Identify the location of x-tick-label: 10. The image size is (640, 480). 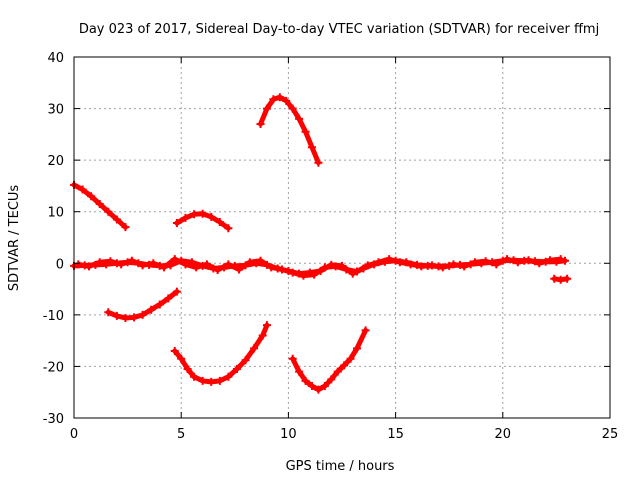
(288, 434).